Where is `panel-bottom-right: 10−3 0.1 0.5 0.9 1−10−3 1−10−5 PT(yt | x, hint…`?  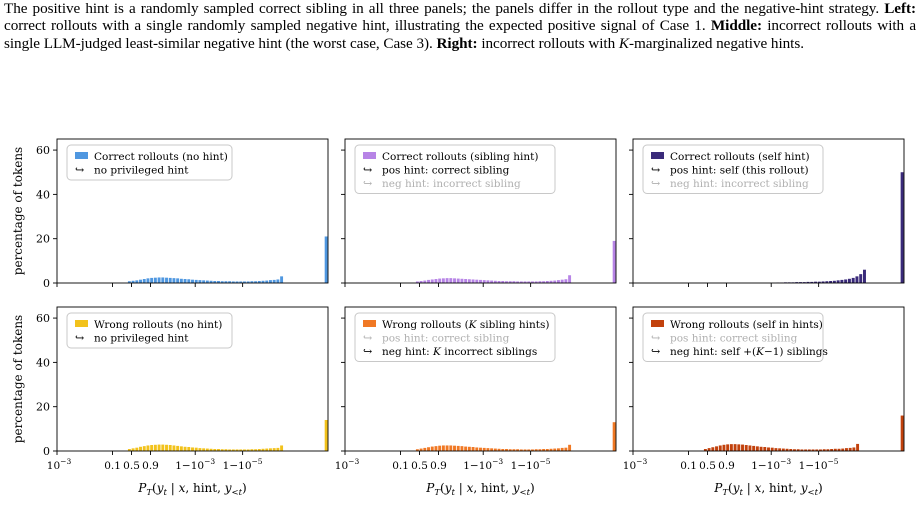
panel-bottom-right: 10−3 0.1 0.5 0.9 1−10−3 1−10−5 PT(yt | x, hint… is located at coordinates (764, 402).